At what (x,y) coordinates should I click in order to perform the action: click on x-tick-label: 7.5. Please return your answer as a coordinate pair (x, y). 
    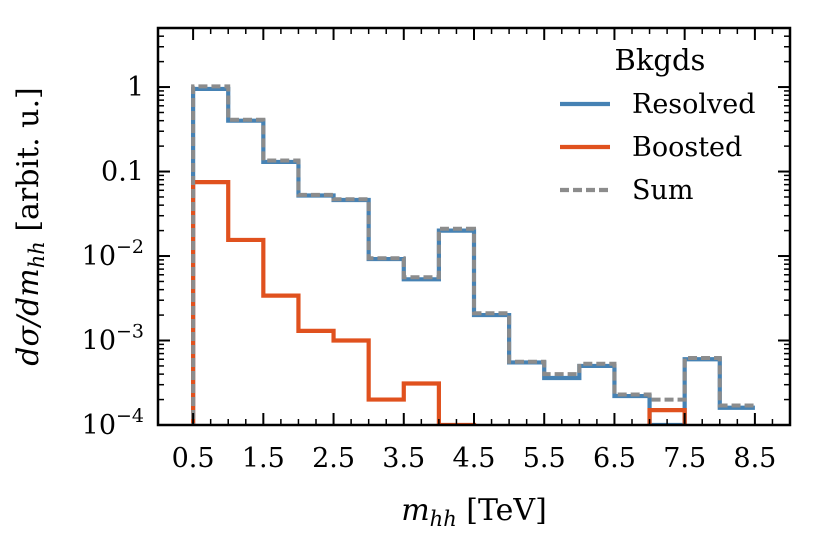
    Looking at the image, I should click on (684, 458).